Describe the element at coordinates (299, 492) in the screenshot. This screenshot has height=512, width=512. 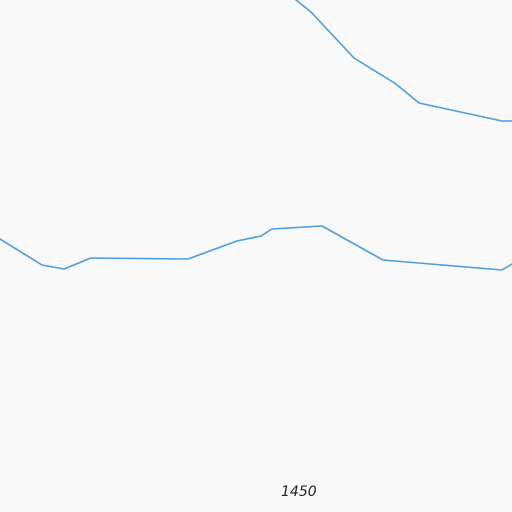
I see `contour-elevation-label: 1450` at that location.